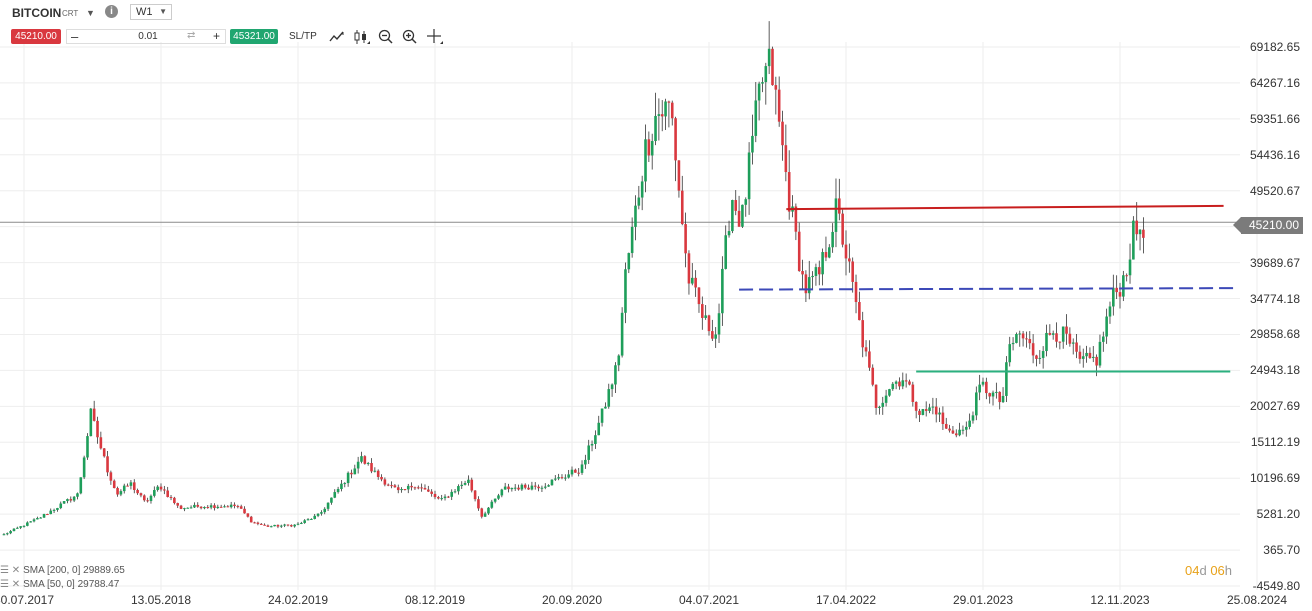 This screenshot has width=1312, height=611. I want to click on date-tick-label: 08.12.2019, so click(435, 600).